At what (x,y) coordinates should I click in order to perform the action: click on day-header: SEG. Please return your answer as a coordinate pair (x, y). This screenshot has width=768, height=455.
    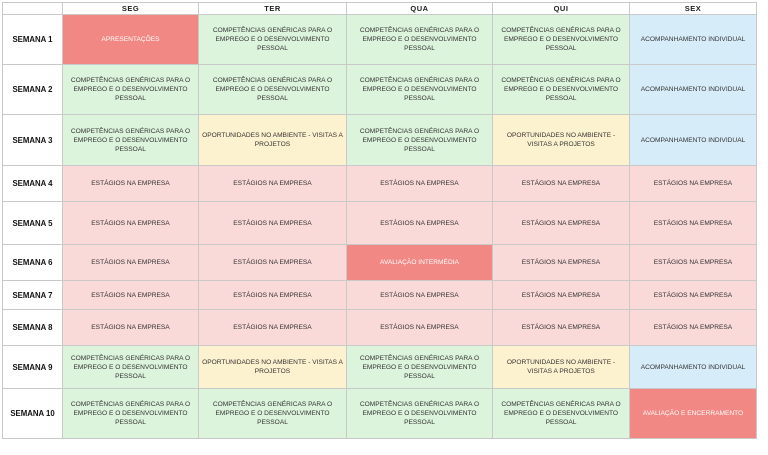
    Looking at the image, I should click on (130, 8).